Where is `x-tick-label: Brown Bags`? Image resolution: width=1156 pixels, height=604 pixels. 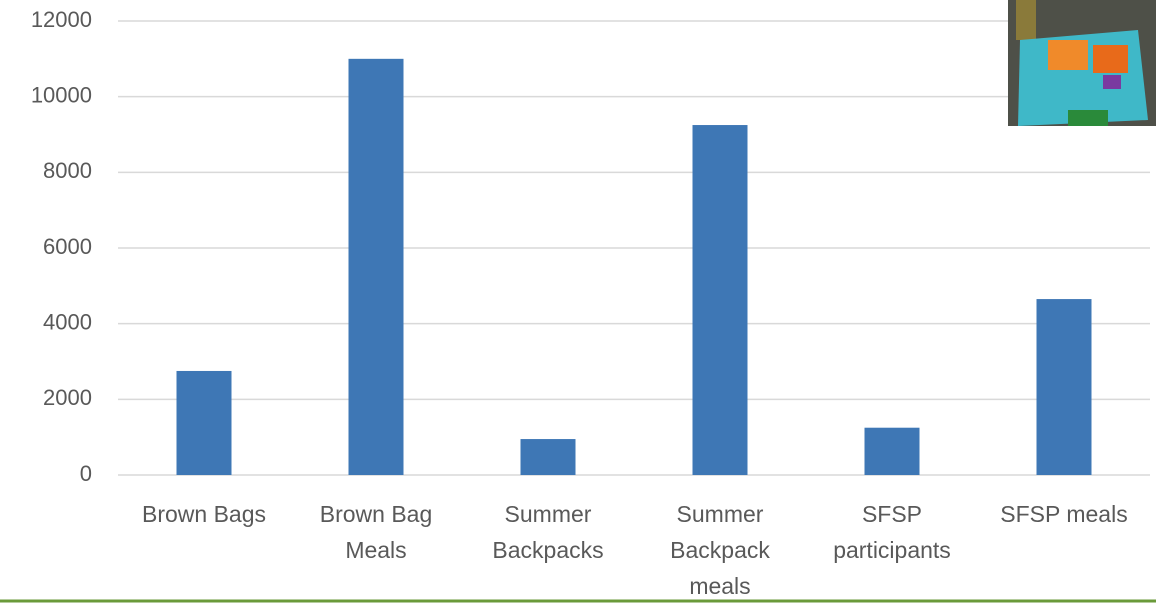
x-tick-label: Brown Bags is located at coordinates (203, 514).